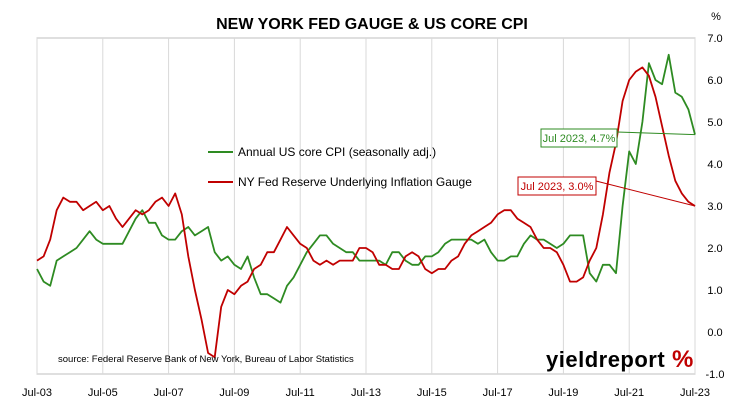  What do you see at coordinates (300, 393) in the screenshot?
I see `x-tick-label: Jul-11` at bounding box center [300, 393].